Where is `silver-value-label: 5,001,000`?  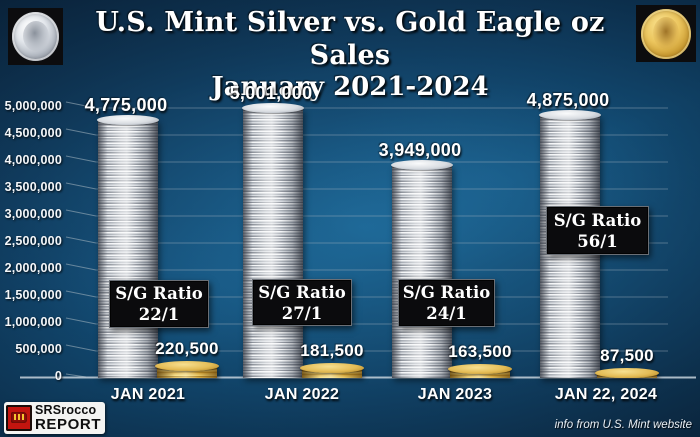
silver-value-label: 5,001,000 is located at coordinates (271, 93).